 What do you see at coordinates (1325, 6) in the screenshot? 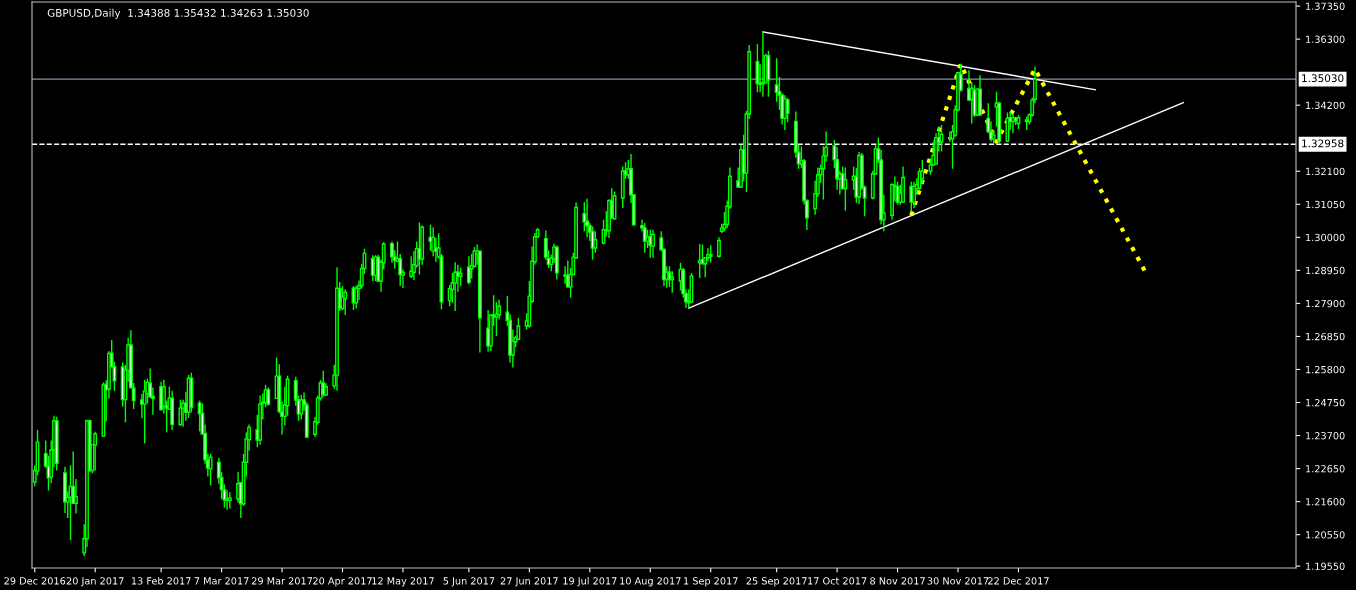
I see `y-tick-label: 1.37350` at bounding box center [1325, 6].